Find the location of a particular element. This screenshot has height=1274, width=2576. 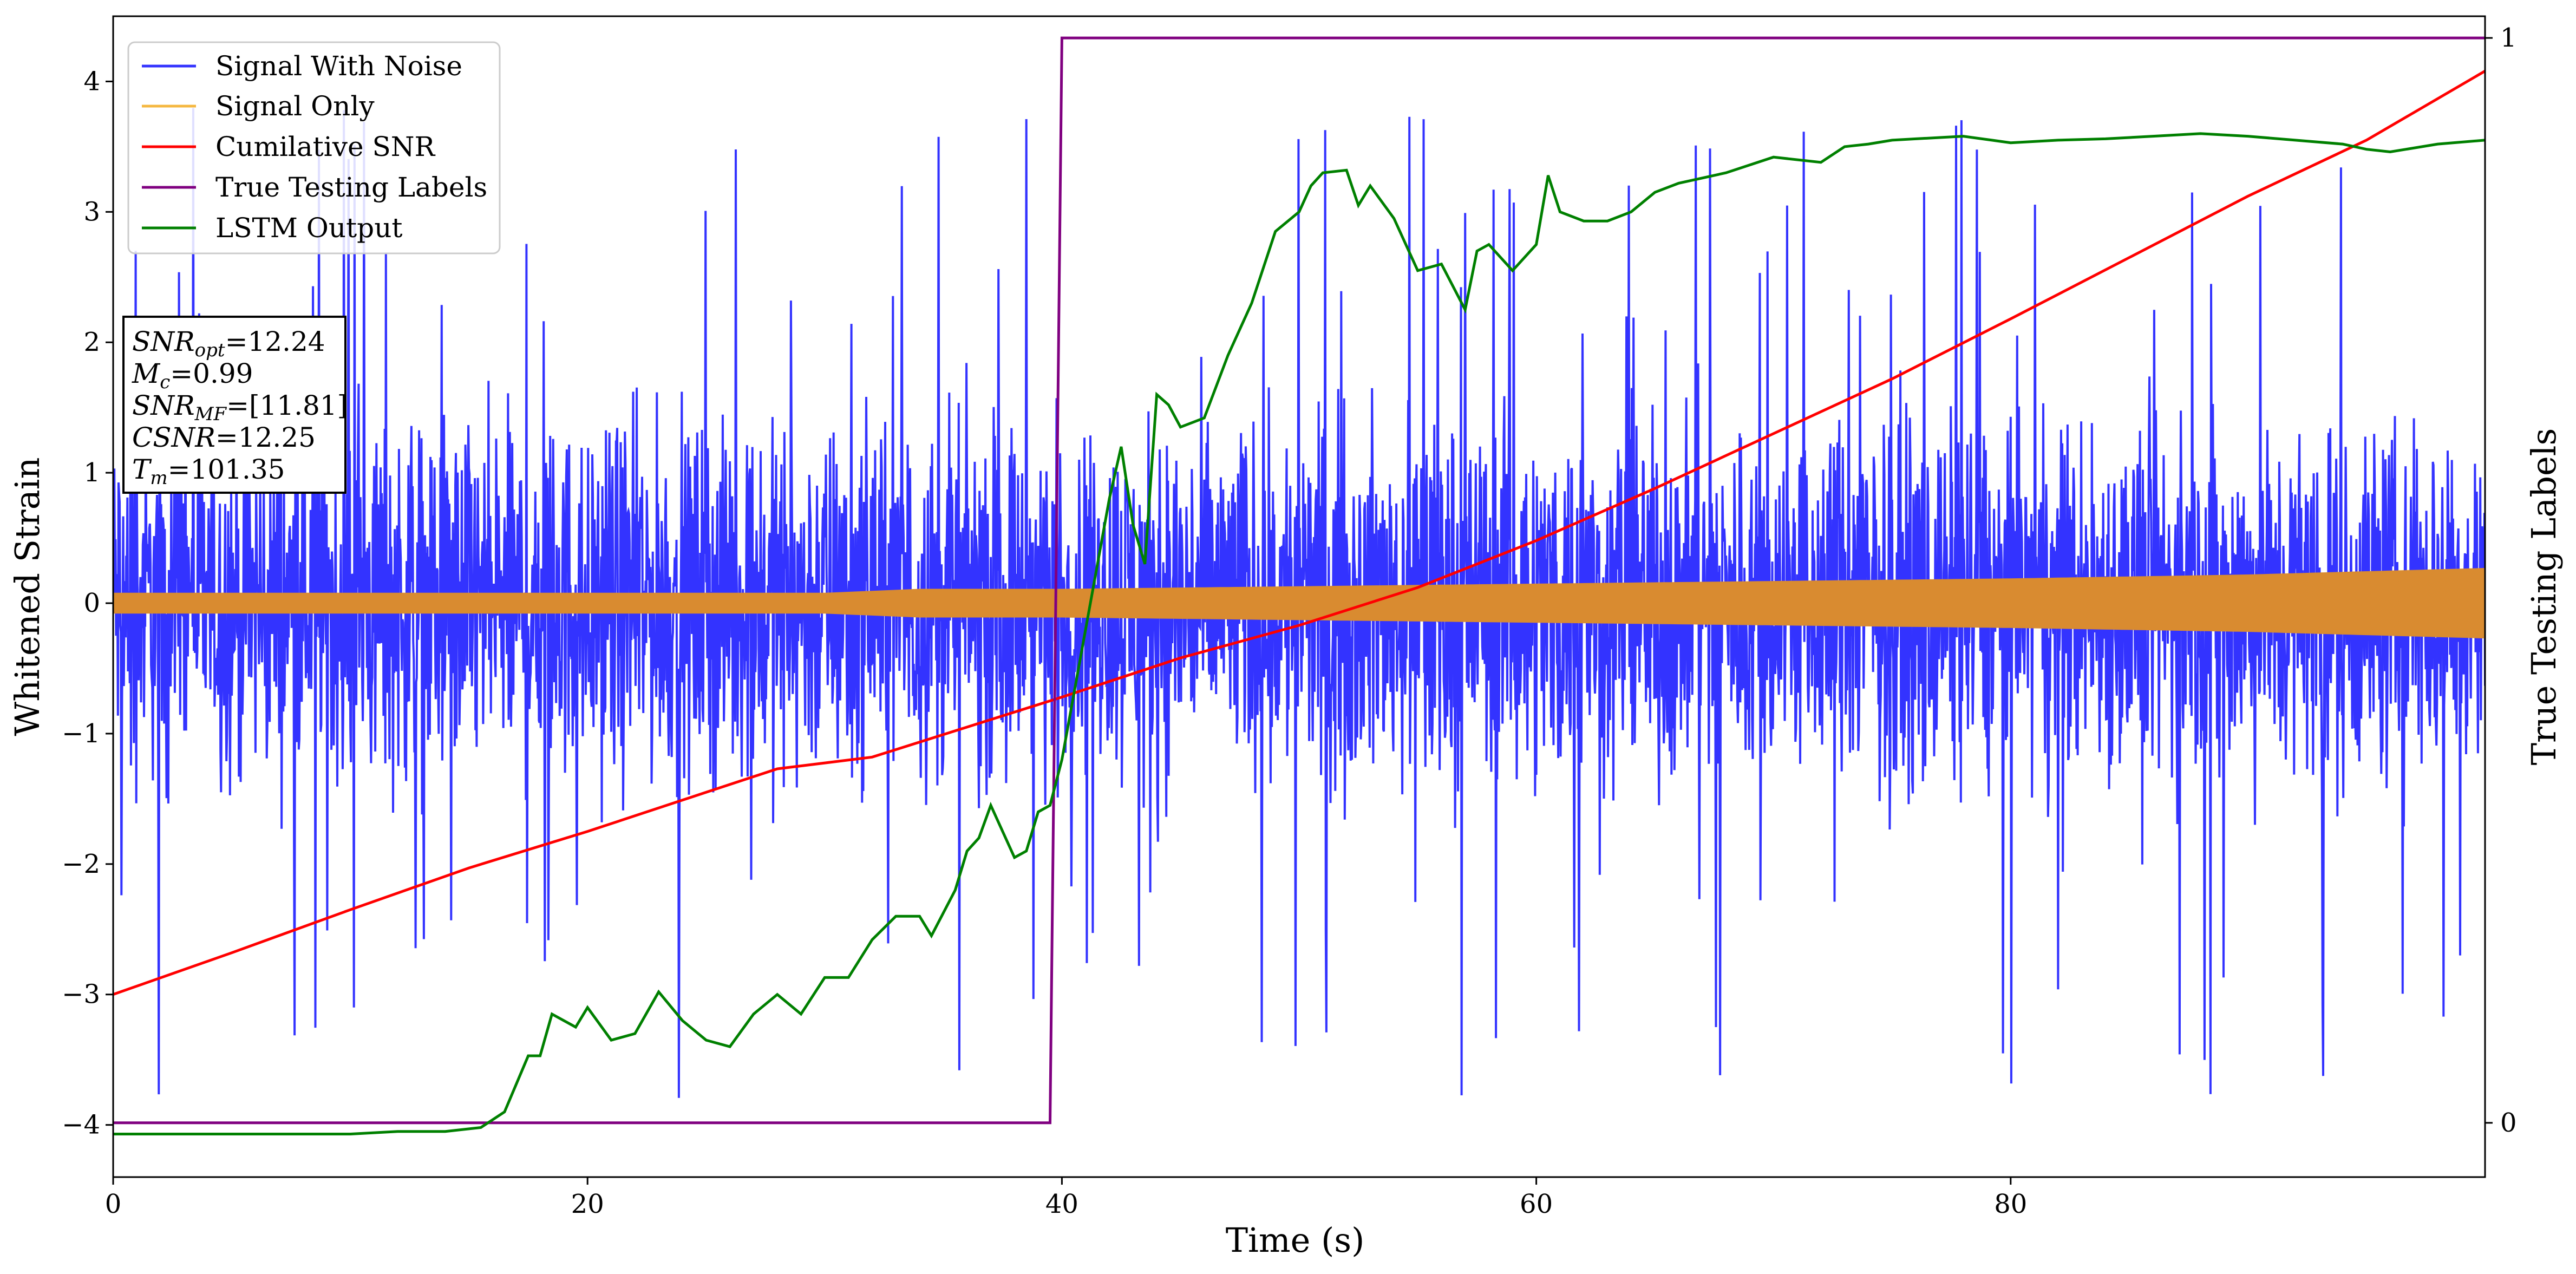

info-box-frame is located at coordinates (234, 405).